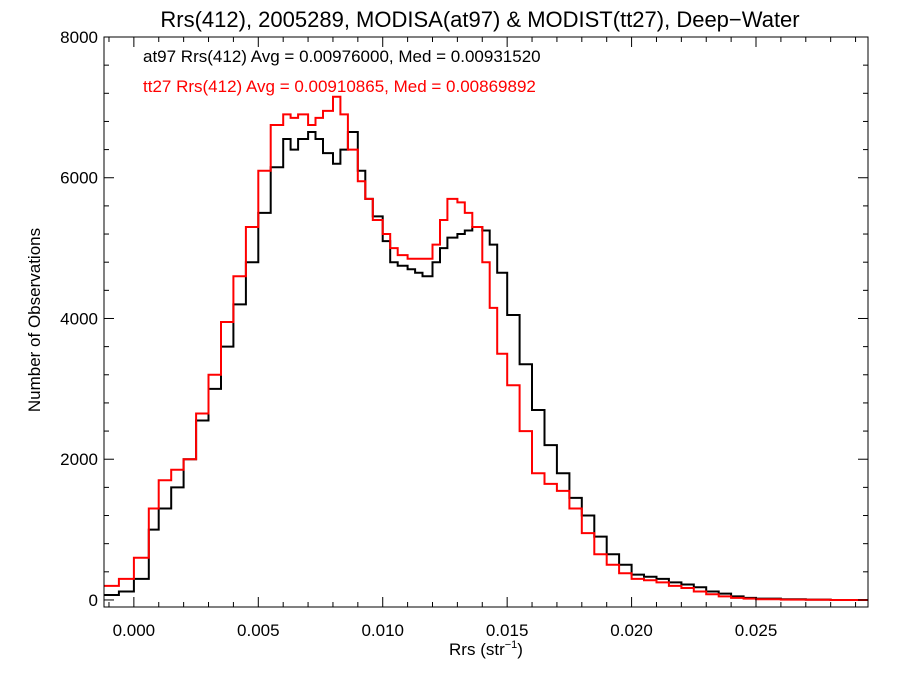  Describe the element at coordinates (756, 630) in the screenshot. I see `x-tick-label: 0.025` at that location.